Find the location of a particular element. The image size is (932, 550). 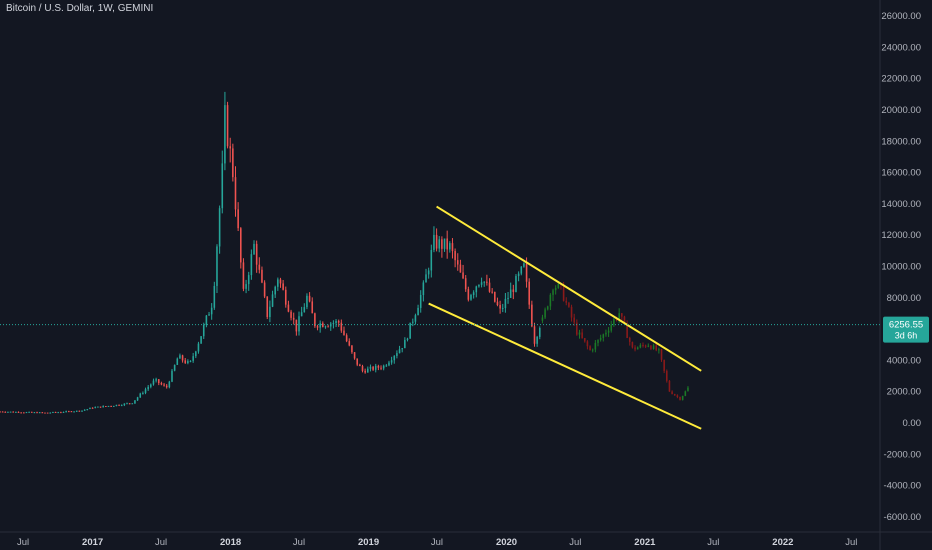

y-tick-label: 4000.00 is located at coordinates (904, 360).